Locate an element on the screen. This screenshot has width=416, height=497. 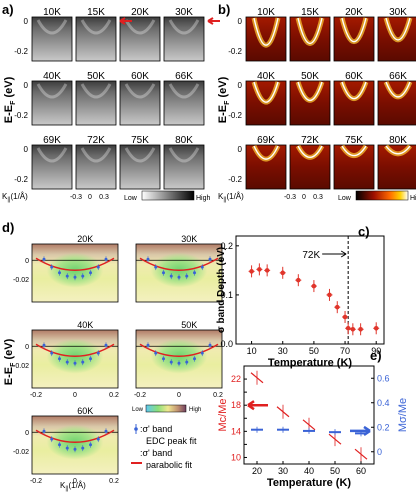
panel-a-temp-label: 15K is located at coordinates (96, 12).